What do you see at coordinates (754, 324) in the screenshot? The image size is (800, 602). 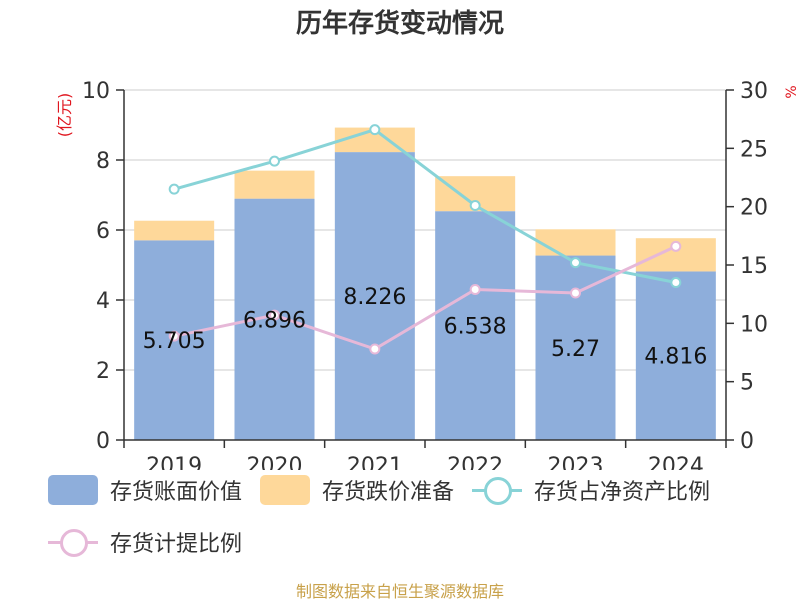 I see `right-axis-tick-label: 10` at bounding box center [754, 324].